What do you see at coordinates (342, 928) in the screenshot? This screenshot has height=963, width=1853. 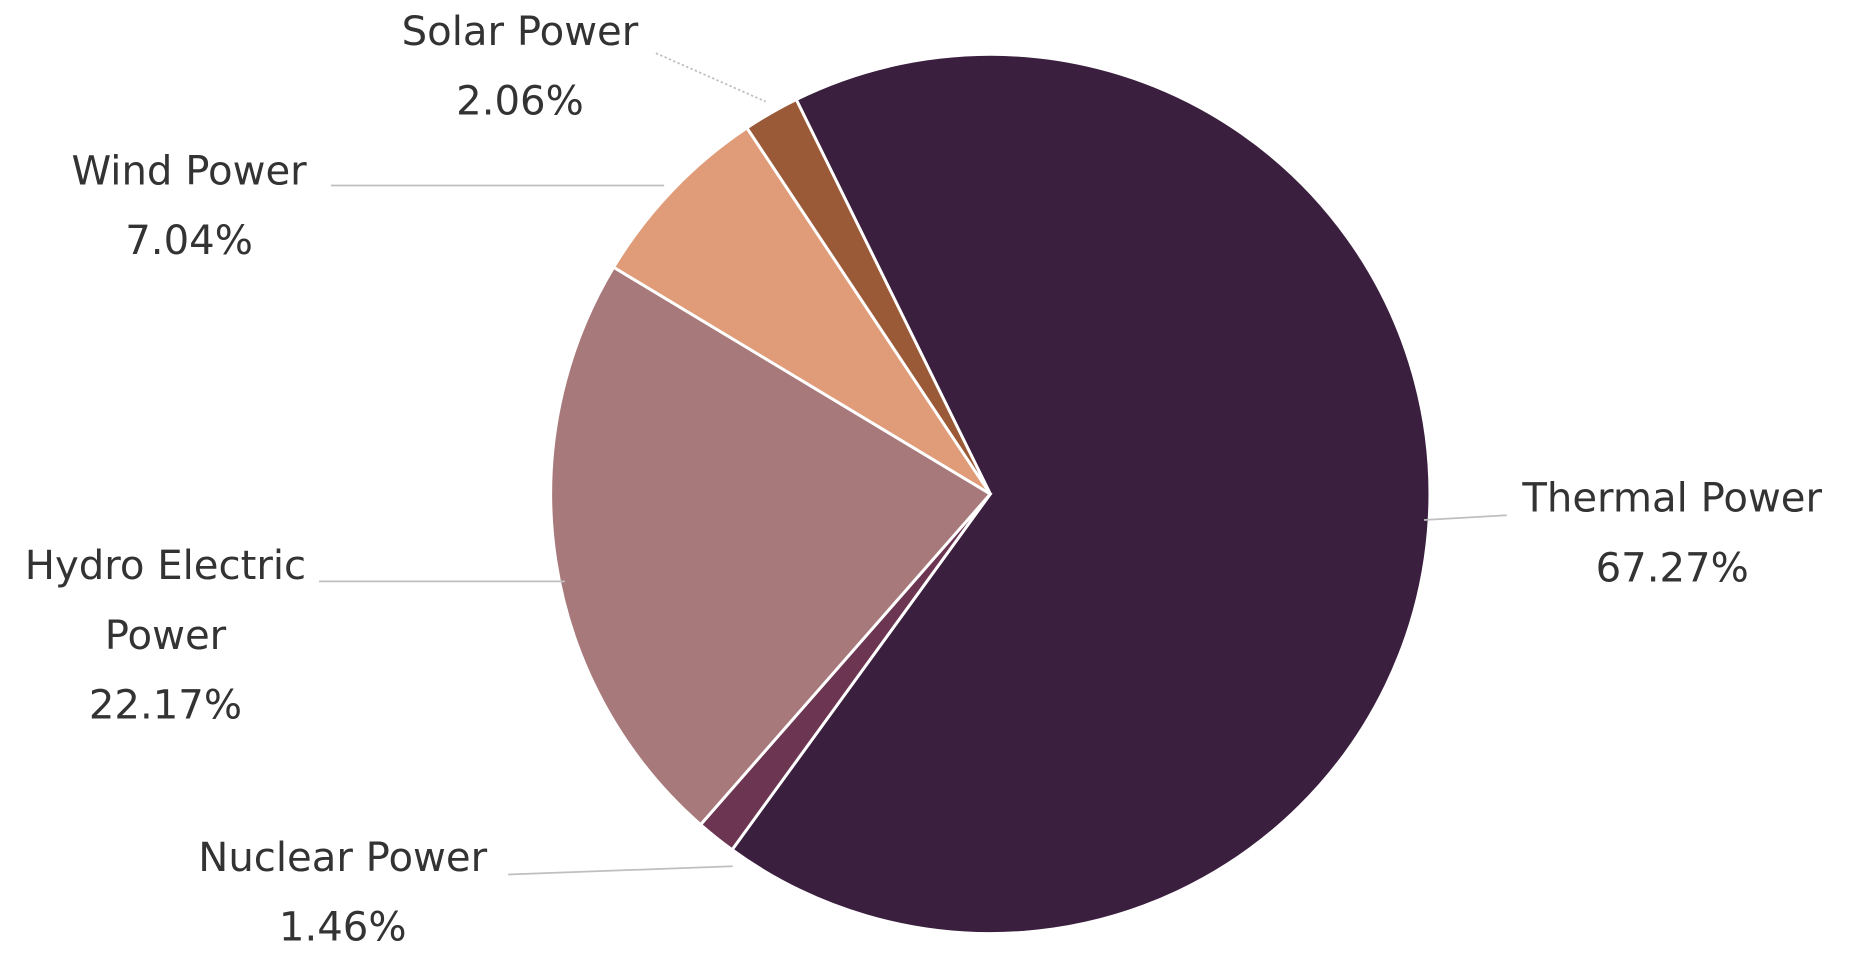 I see `value-label: 1.46%` at bounding box center [342, 928].